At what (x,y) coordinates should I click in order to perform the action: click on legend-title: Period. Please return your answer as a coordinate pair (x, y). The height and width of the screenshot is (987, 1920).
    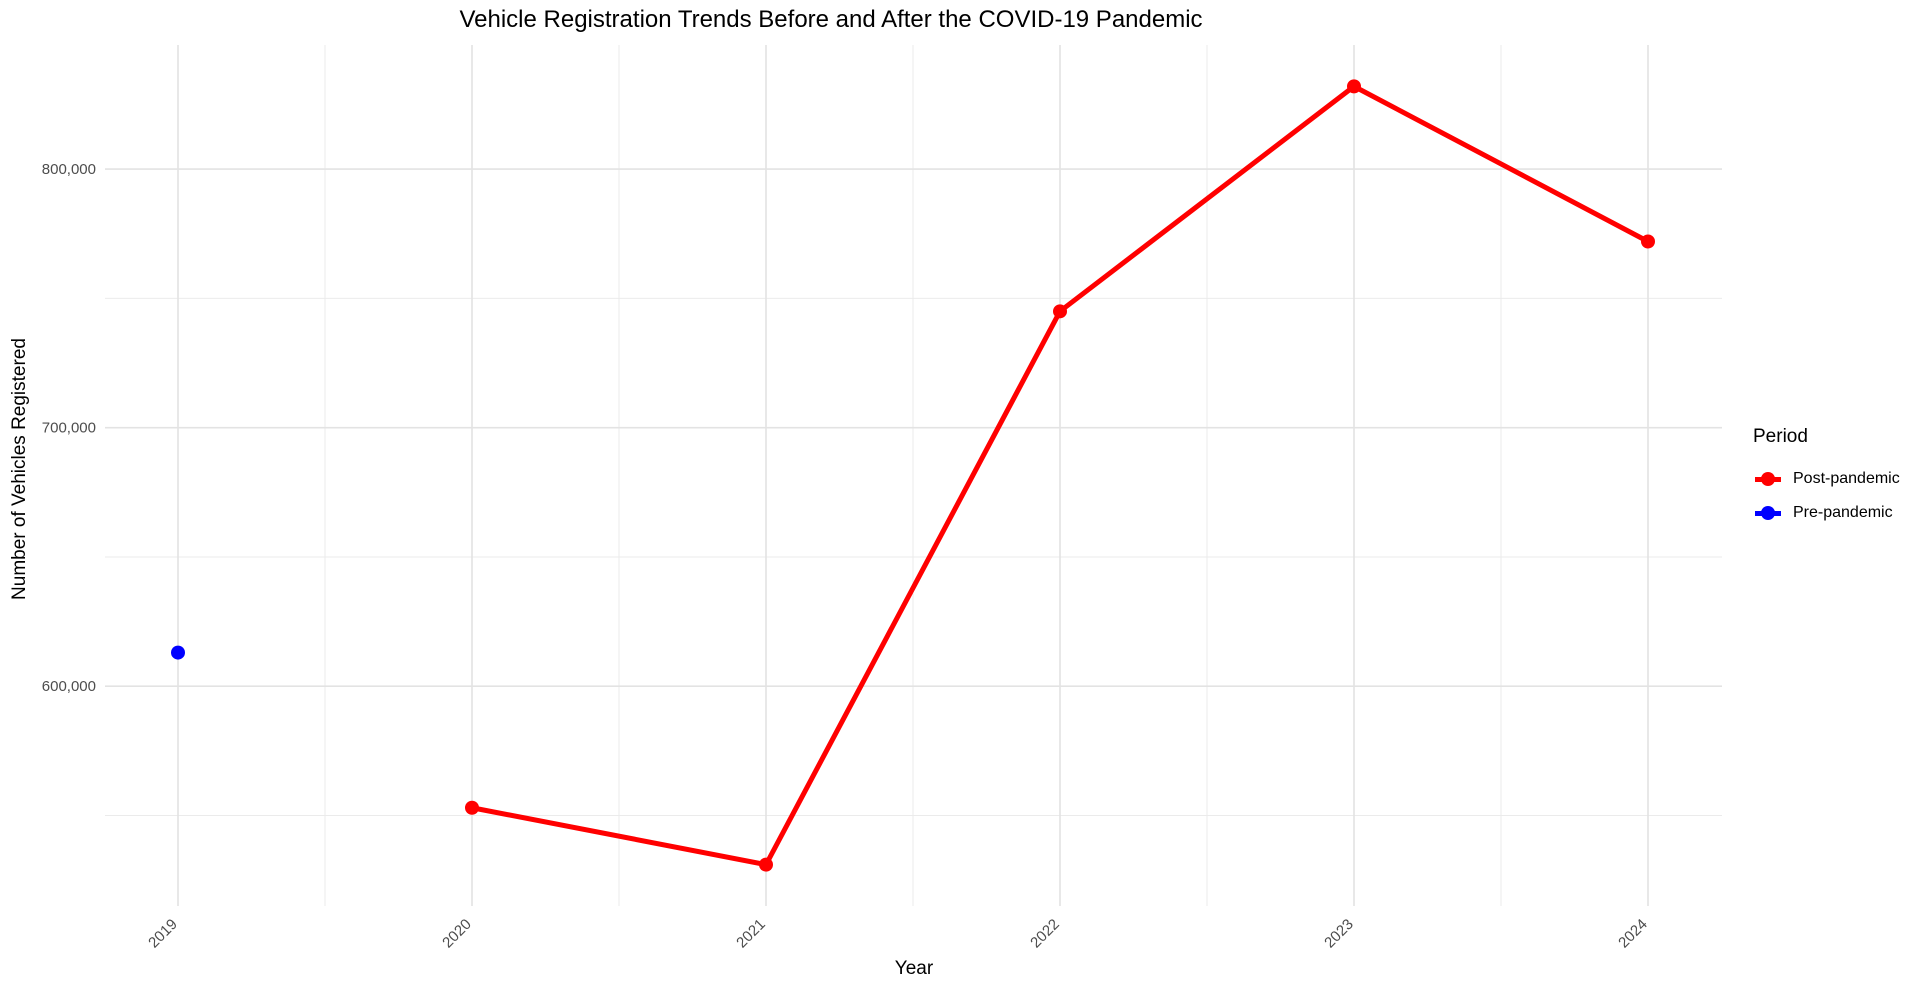
    Looking at the image, I should click on (1780, 436).